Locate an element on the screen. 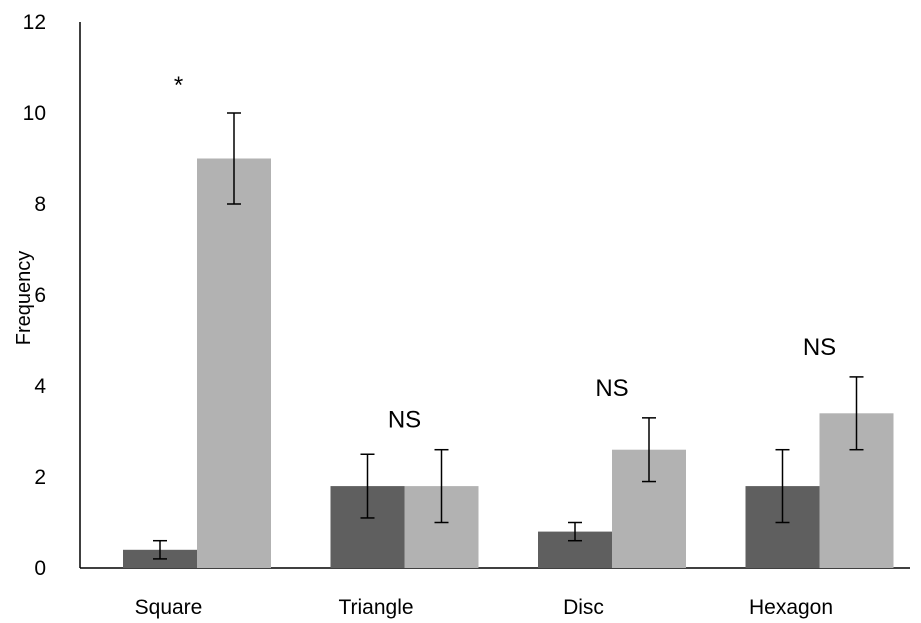  x-tick-label: Hexagon is located at coordinates (791, 607).